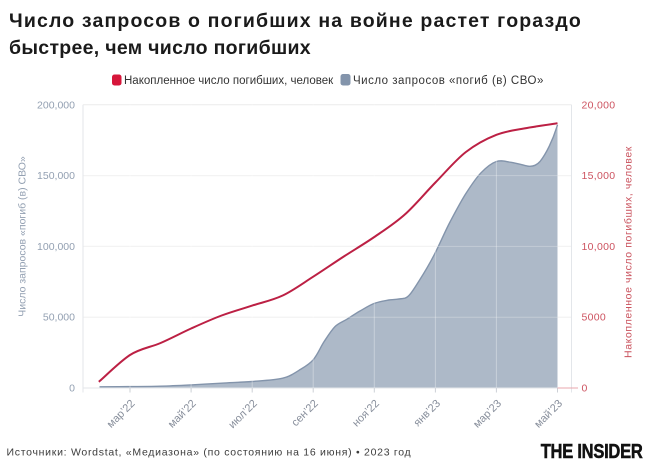 This screenshot has width=650, height=468. I want to click on svg-text: мар’23, so click(487, 414).